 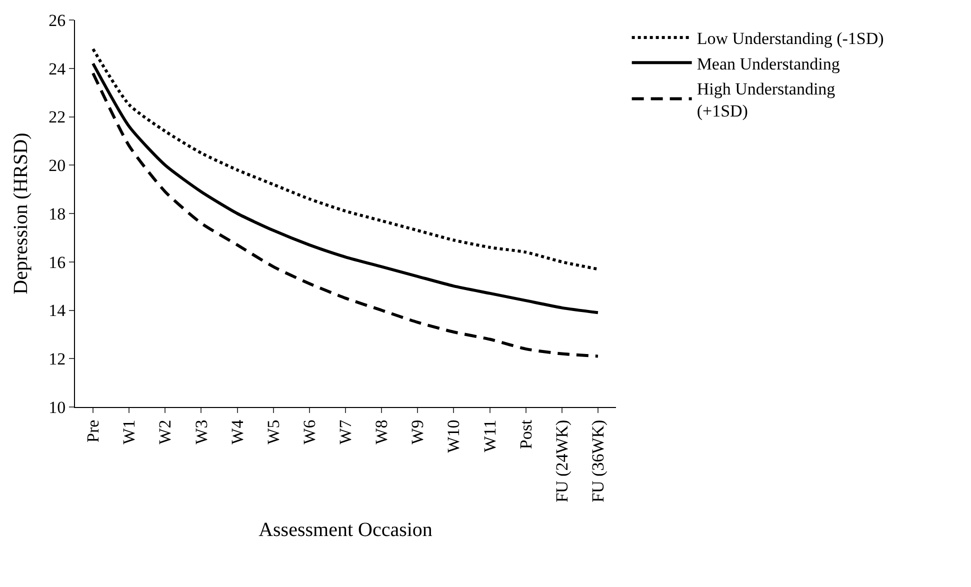 What do you see at coordinates (21, 213) in the screenshot?
I see `y-axis-title: Depression (HRSD)` at bounding box center [21, 213].